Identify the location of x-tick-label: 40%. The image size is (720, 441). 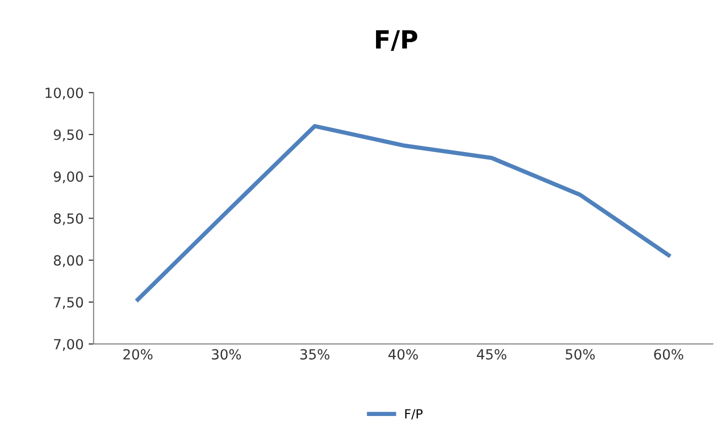
(403, 354).